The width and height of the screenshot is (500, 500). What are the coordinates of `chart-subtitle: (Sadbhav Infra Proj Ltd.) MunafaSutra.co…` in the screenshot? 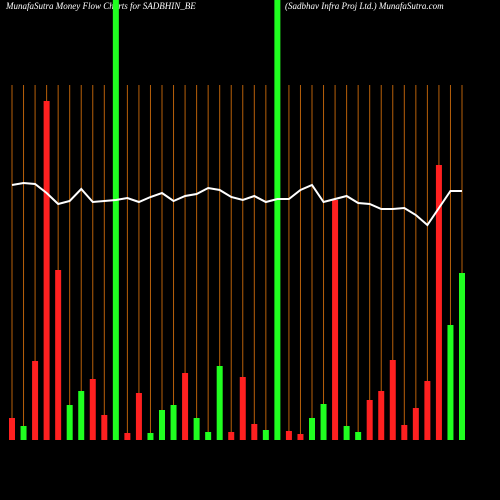 It's located at (364, 6).